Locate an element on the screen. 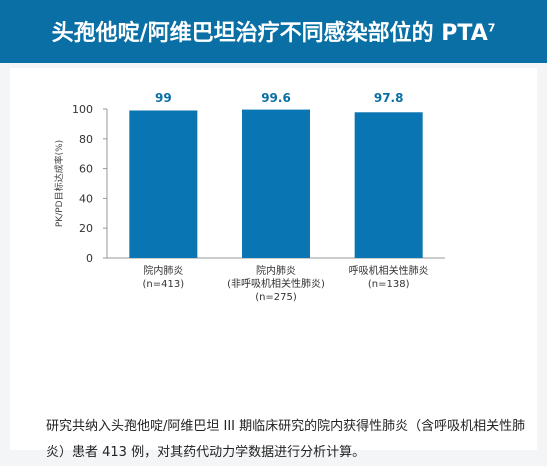 The height and width of the screenshot is (466, 547). y-tick-label: 20 is located at coordinates (86, 228).